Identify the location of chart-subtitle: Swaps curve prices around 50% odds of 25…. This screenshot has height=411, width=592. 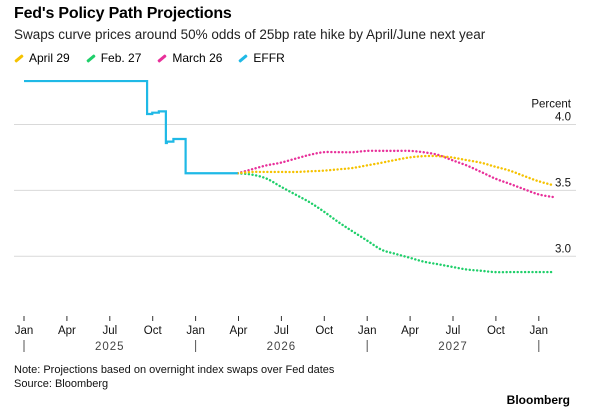
(250, 34).